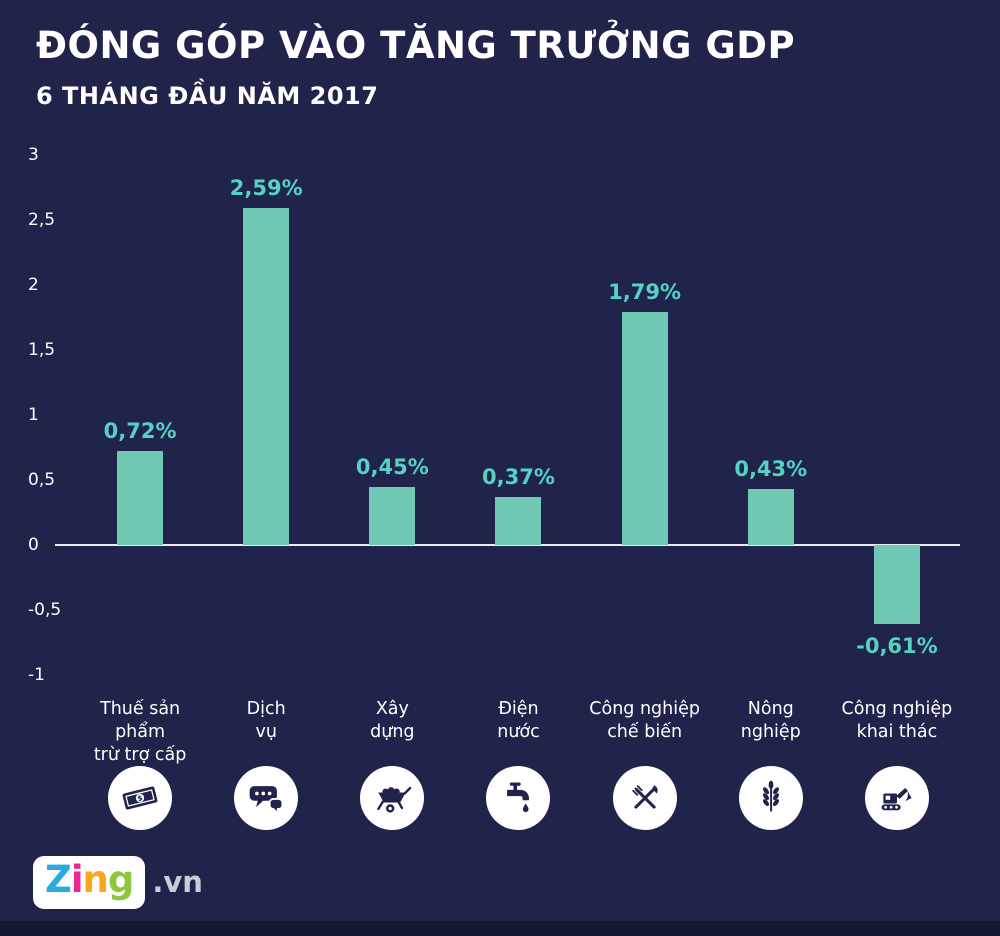 This screenshot has height=936, width=1000. I want to click on y-tick-label: -1, so click(36, 675).